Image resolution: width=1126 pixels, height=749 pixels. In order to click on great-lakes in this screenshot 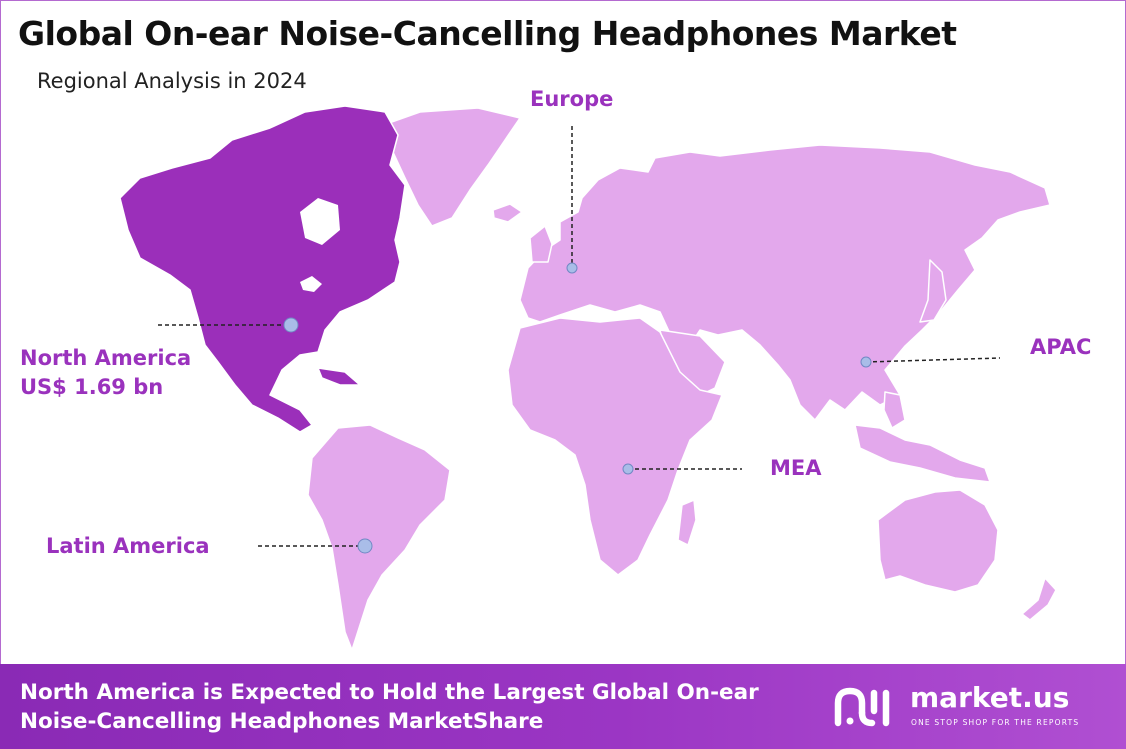, I will do `click(311, 284)`.